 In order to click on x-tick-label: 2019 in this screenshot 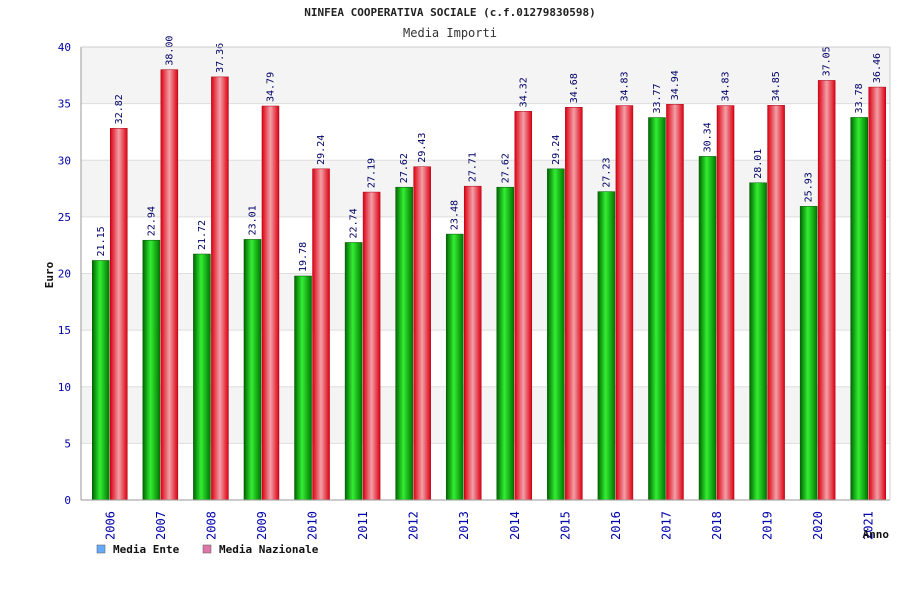, I will do `click(768, 525)`.